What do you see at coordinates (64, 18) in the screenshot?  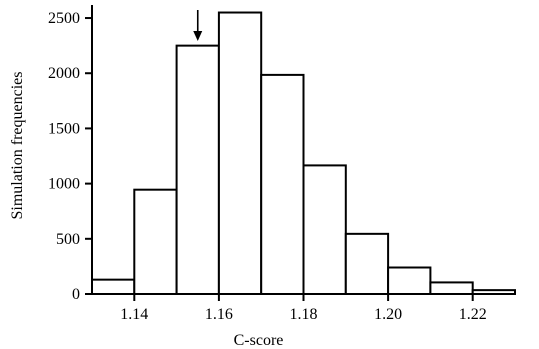 I see `y-tick-label: 2500` at bounding box center [64, 18].